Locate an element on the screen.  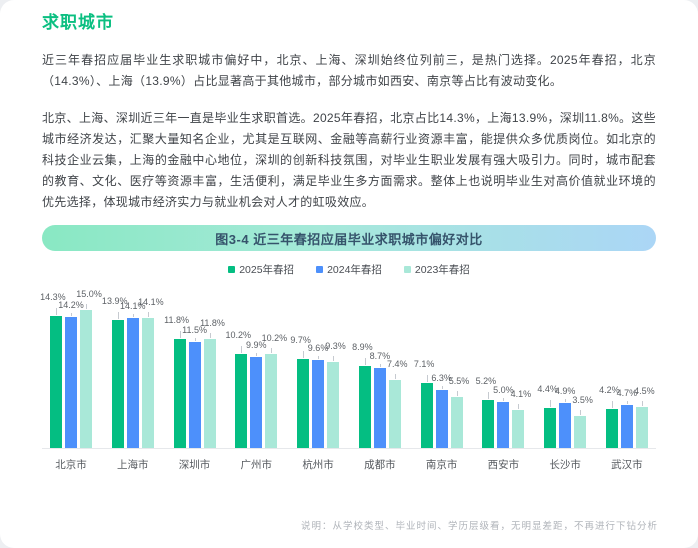
bar-column: 5.5% is located at coordinates (459, 363).